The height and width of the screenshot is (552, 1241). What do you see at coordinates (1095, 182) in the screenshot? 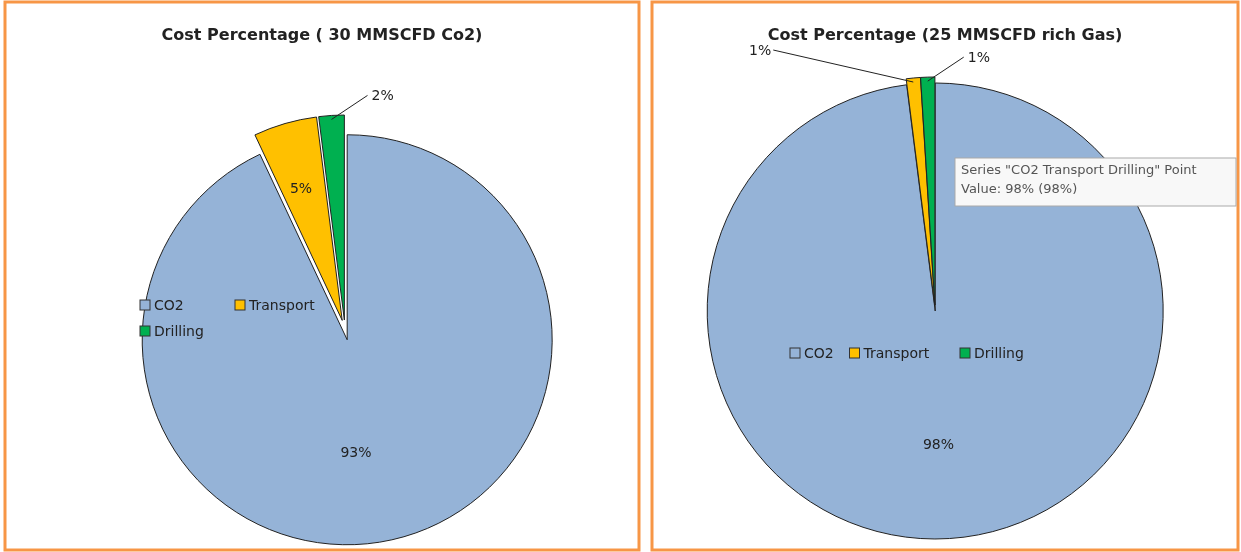
I see `tooltip: Series "CO2 Transport Drilling" Point Value: 98% (98%)` at bounding box center [1095, 182].